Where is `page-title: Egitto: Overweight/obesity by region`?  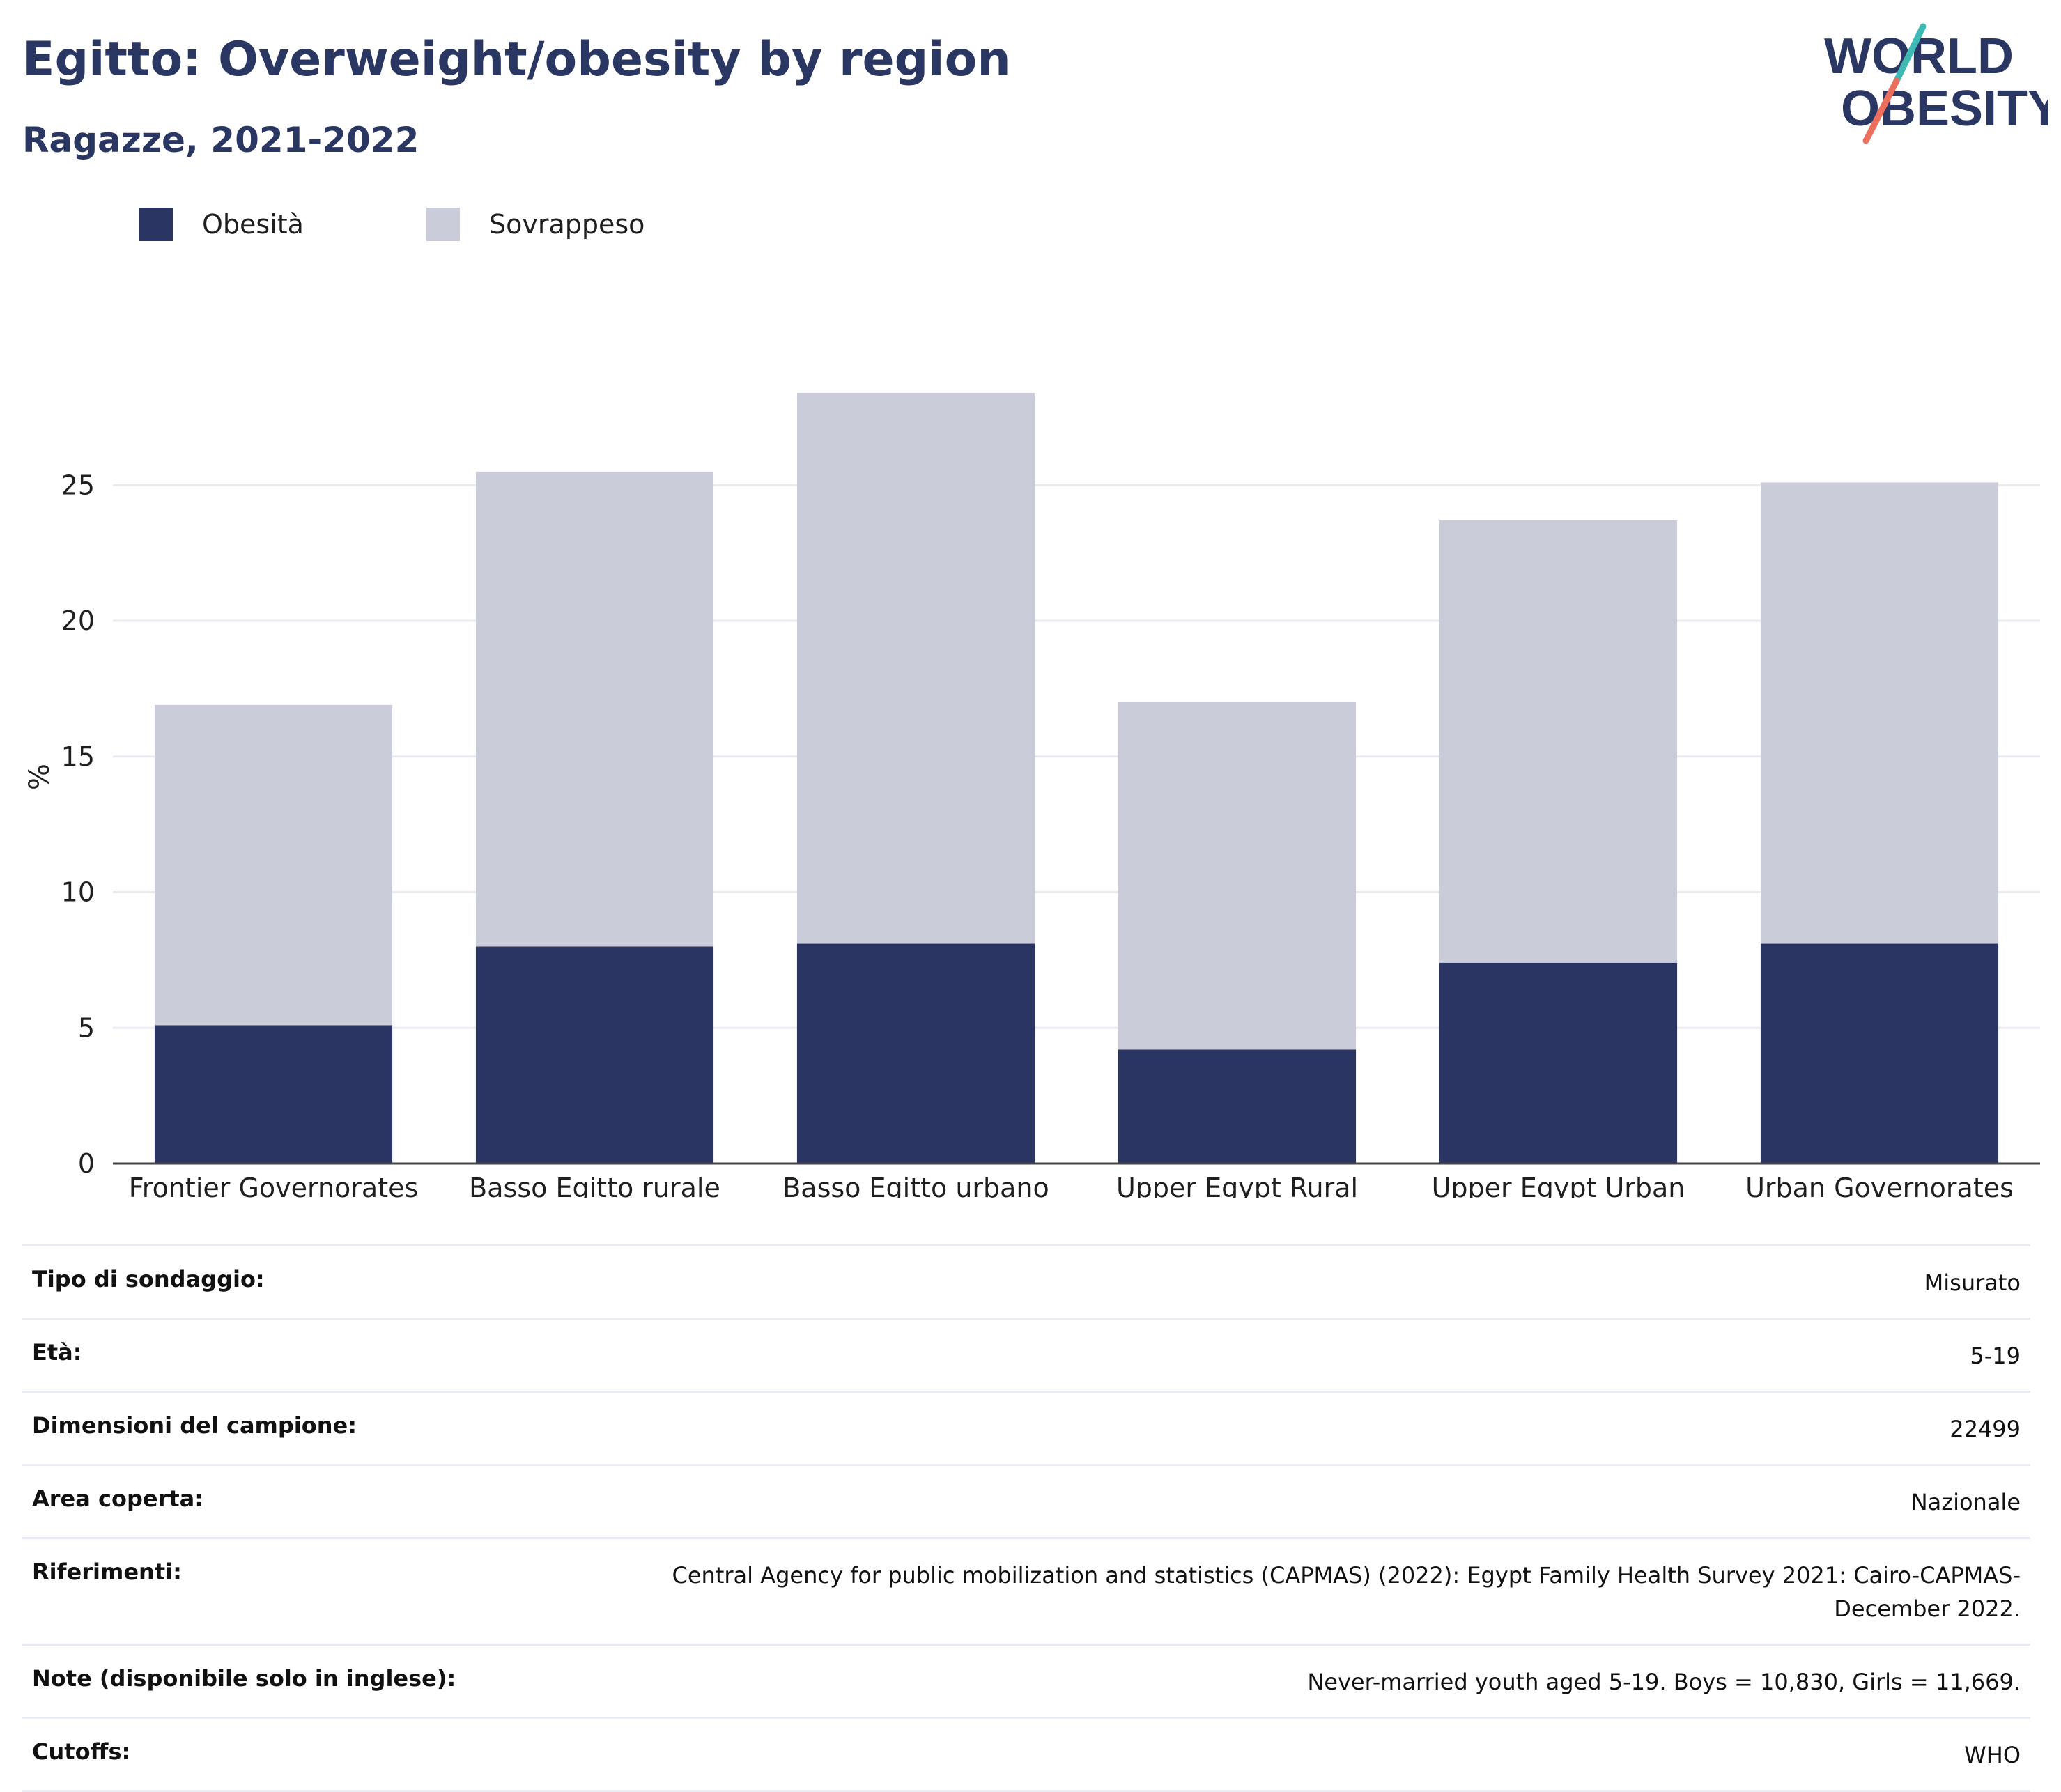 page-title: Egitto: Overweight/obesity by region is located at coordinates (516, 59).